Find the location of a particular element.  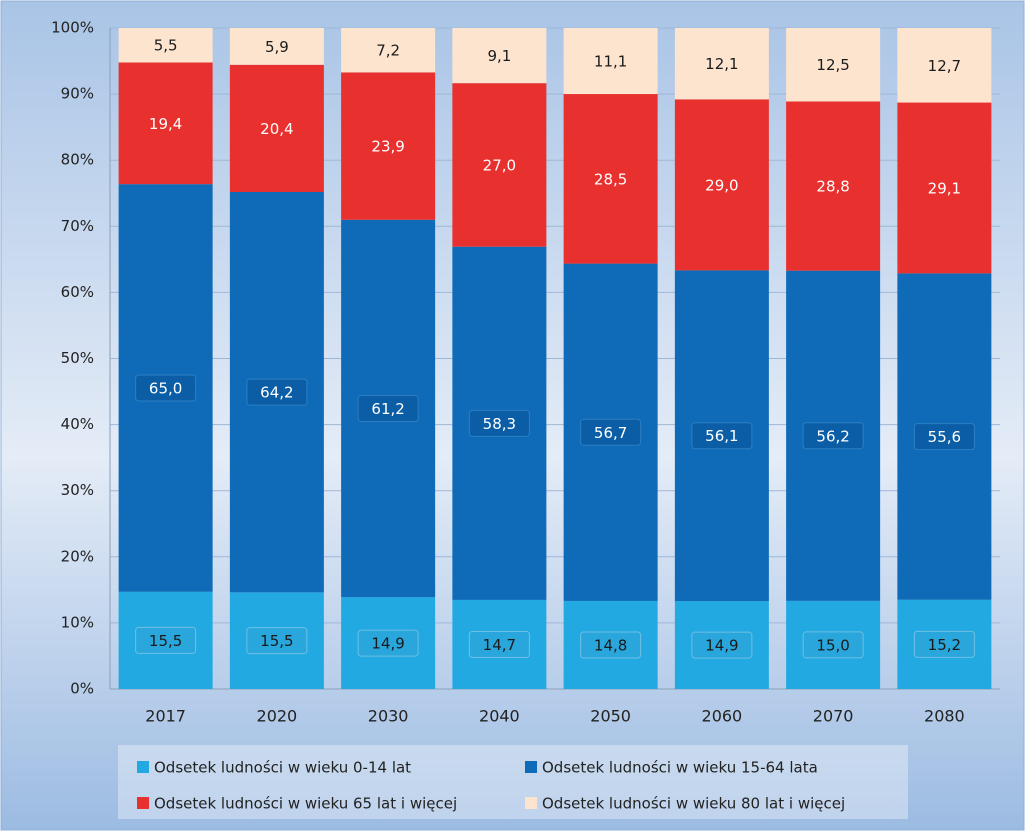

data-label: 14,7 is located at coordinates (499, 645).